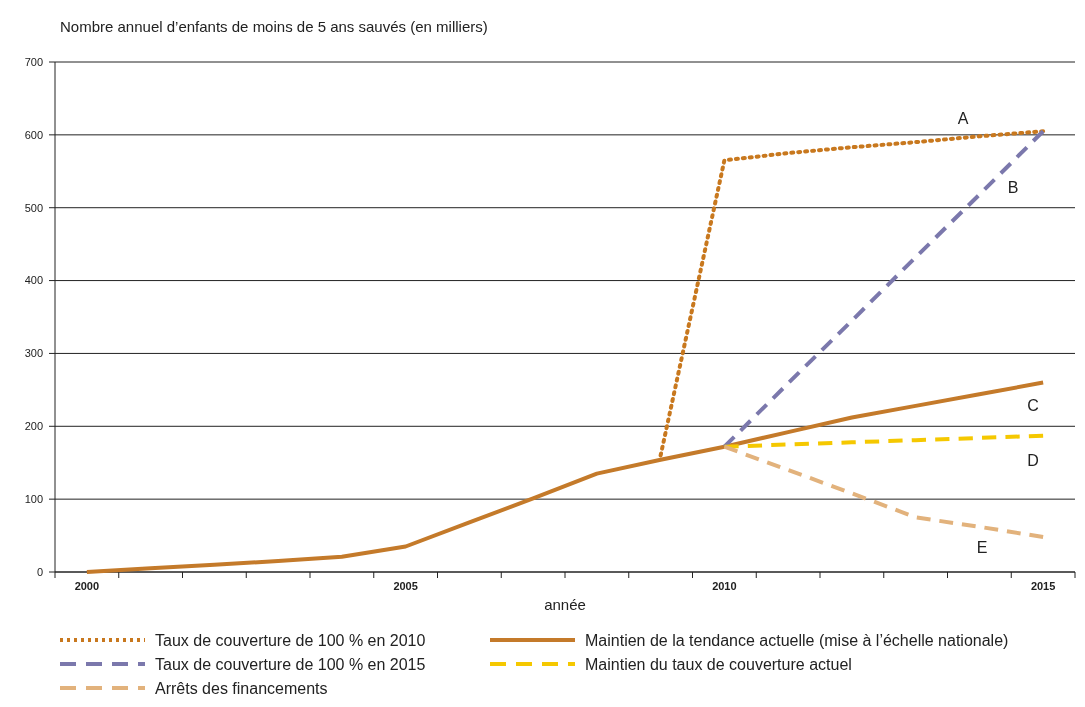  Describe the element at coordinates (33, 426) in the screenshot. I see `y-tick-label: 200` at that location.